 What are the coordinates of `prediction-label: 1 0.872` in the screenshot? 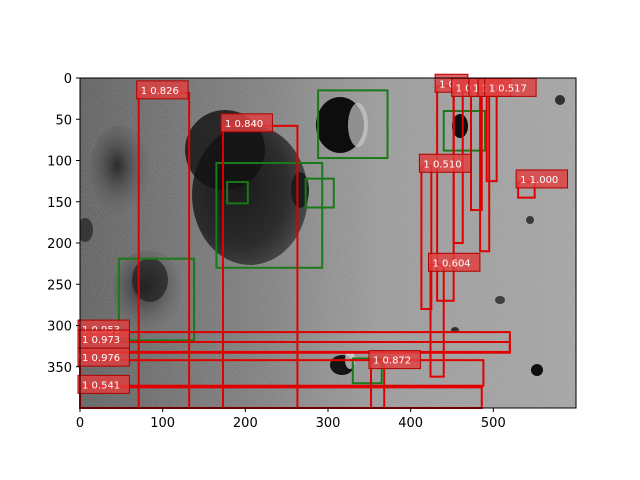 It's located at (394, 360).